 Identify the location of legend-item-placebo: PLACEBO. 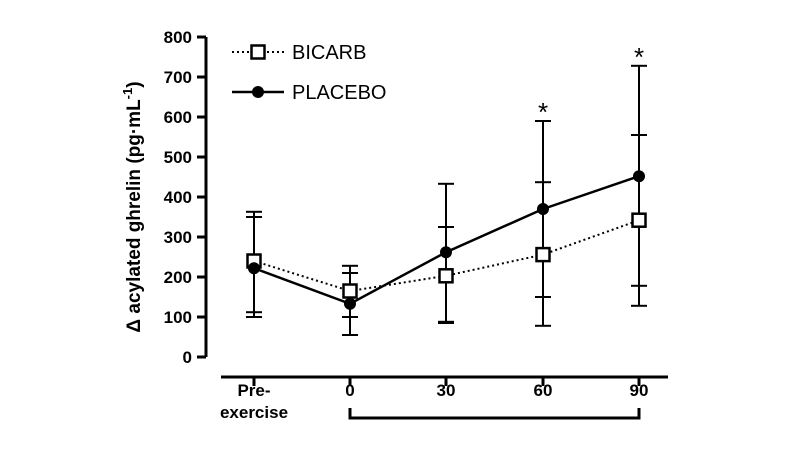
(309, 93).